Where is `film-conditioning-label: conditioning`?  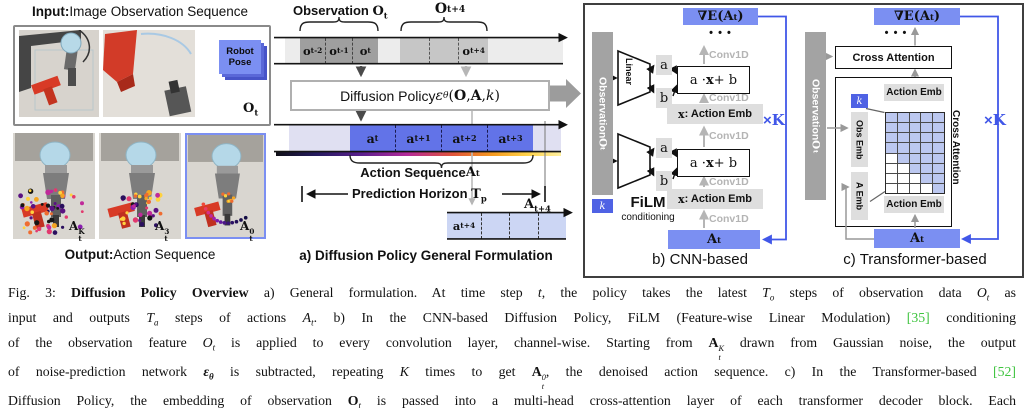 film-conditioning-label: conditioning is located at coordinates (648, 217).